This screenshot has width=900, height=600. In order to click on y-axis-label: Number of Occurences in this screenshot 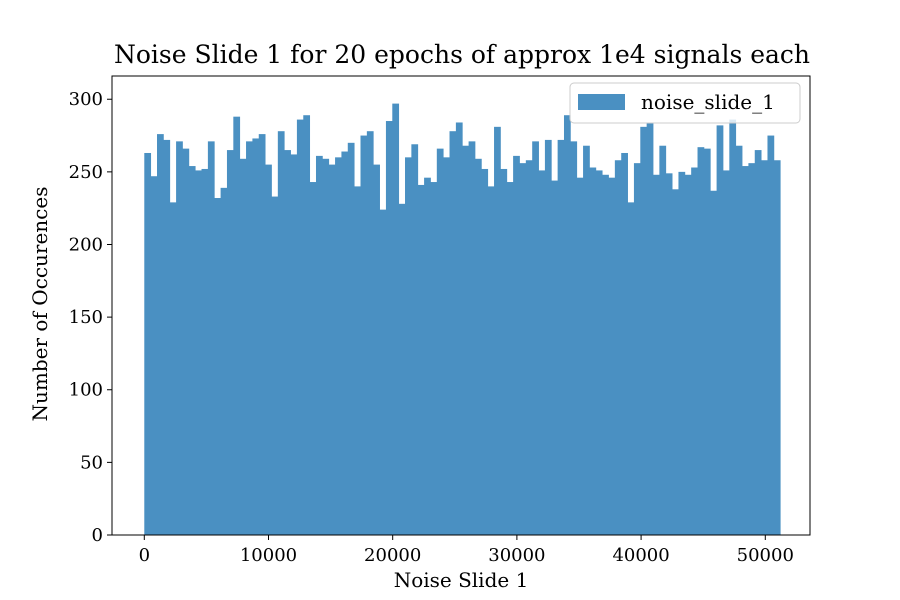, I will do `click(40, 304)`.